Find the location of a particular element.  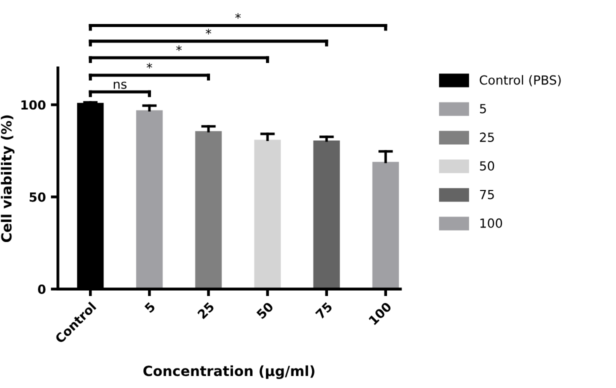

annotation: * is located at coordinates (149, 65).